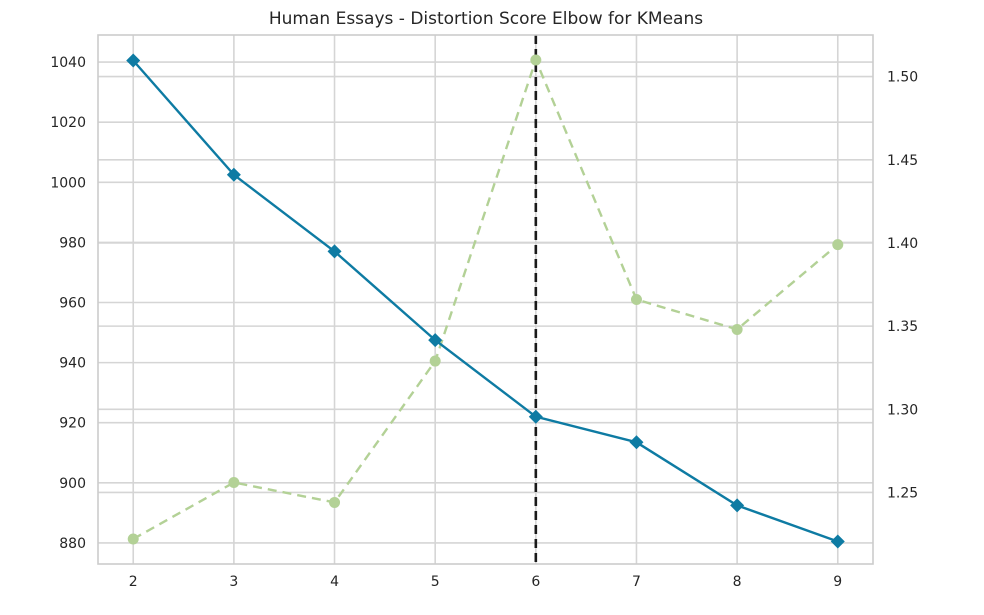 This screenshot has height=615, width=984. Describe the element at coordinates (133, 582) in the screenshot. I see `x-tick-label: 2` at that location.